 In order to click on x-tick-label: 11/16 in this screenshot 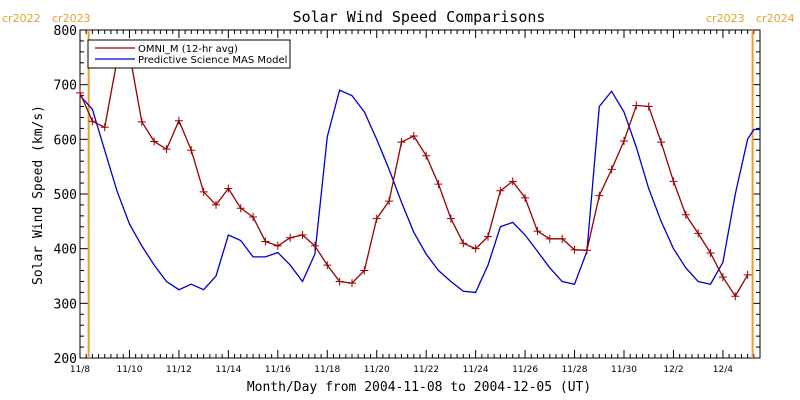, I will do `click(278, 370)`.